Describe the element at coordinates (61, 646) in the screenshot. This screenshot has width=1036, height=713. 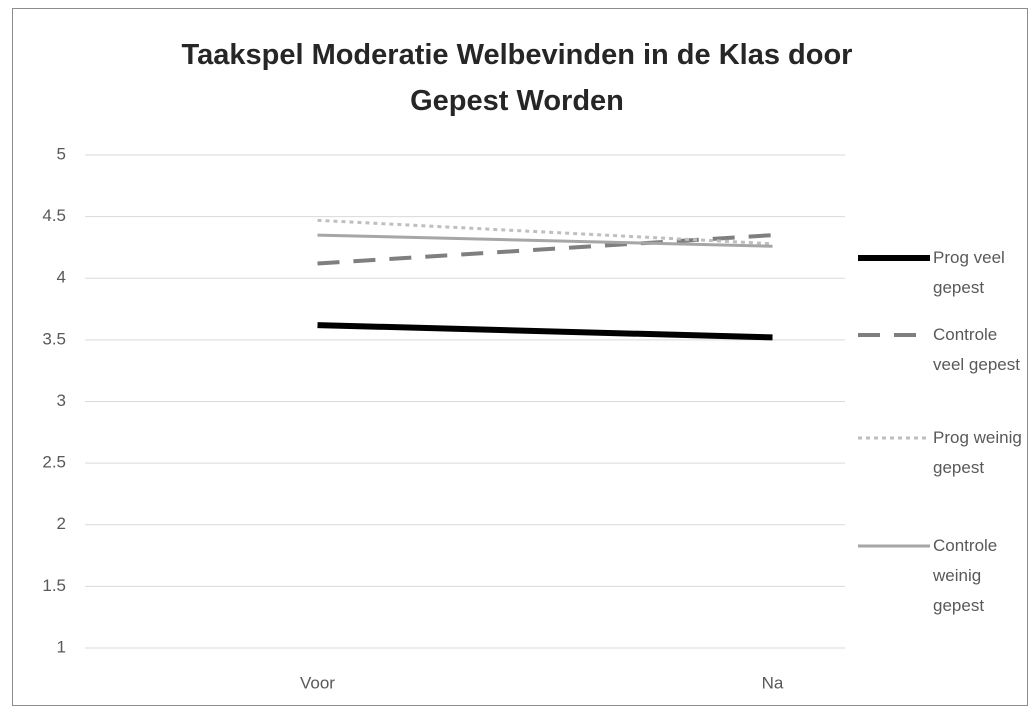
I see `y-tick-label: 1` at that location.